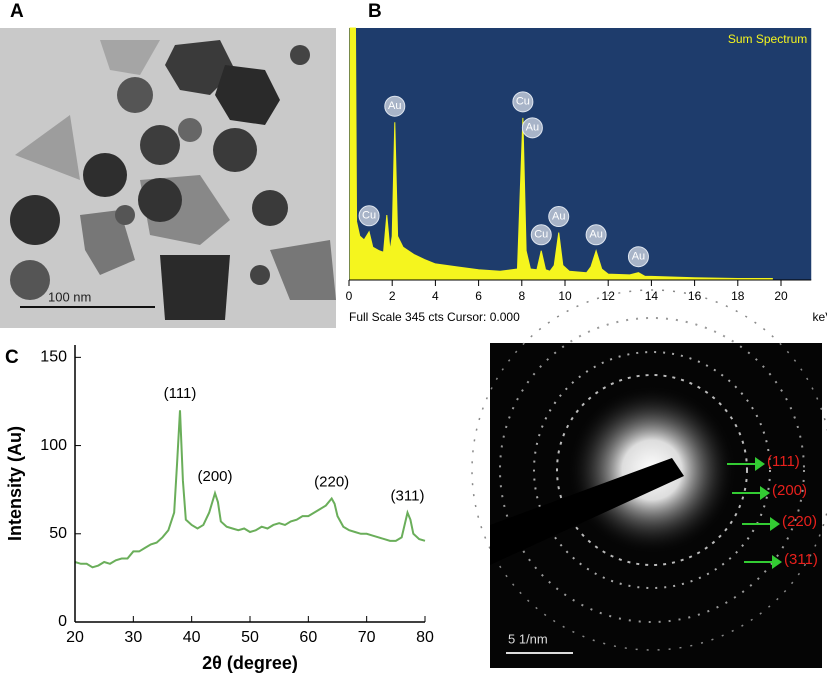  What do you see at coordinates (12, 357) in the screenshot?
I see `panel-label: C` at bounding box center [12, 357].